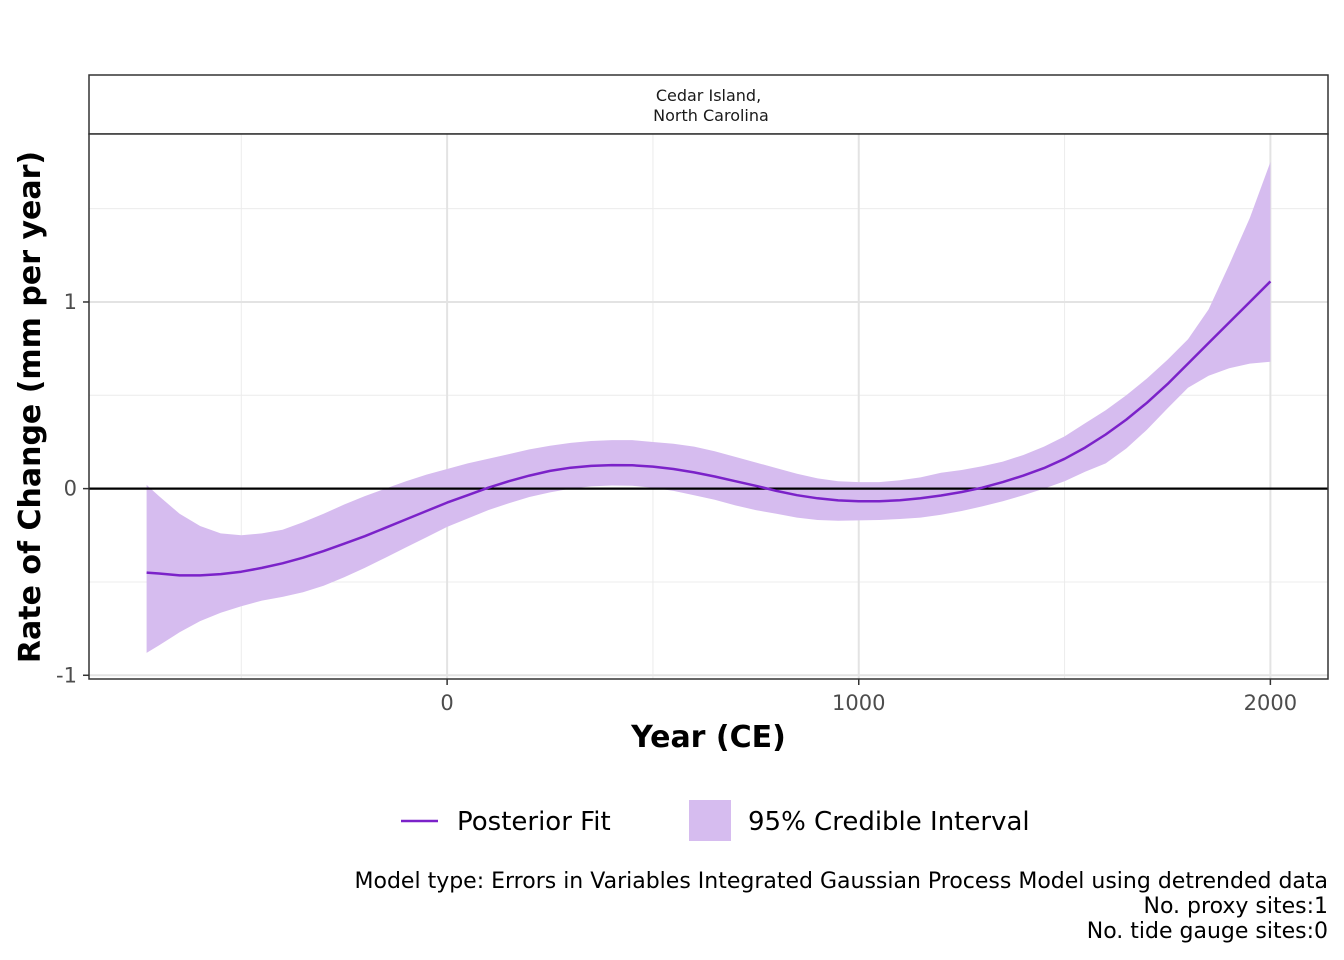 This screenshot has width=1344, height=960. What do you see at coordinates (446, 703) in the screenshot?
I see `x-tick-label: 0` at bounding box center [446, 703].